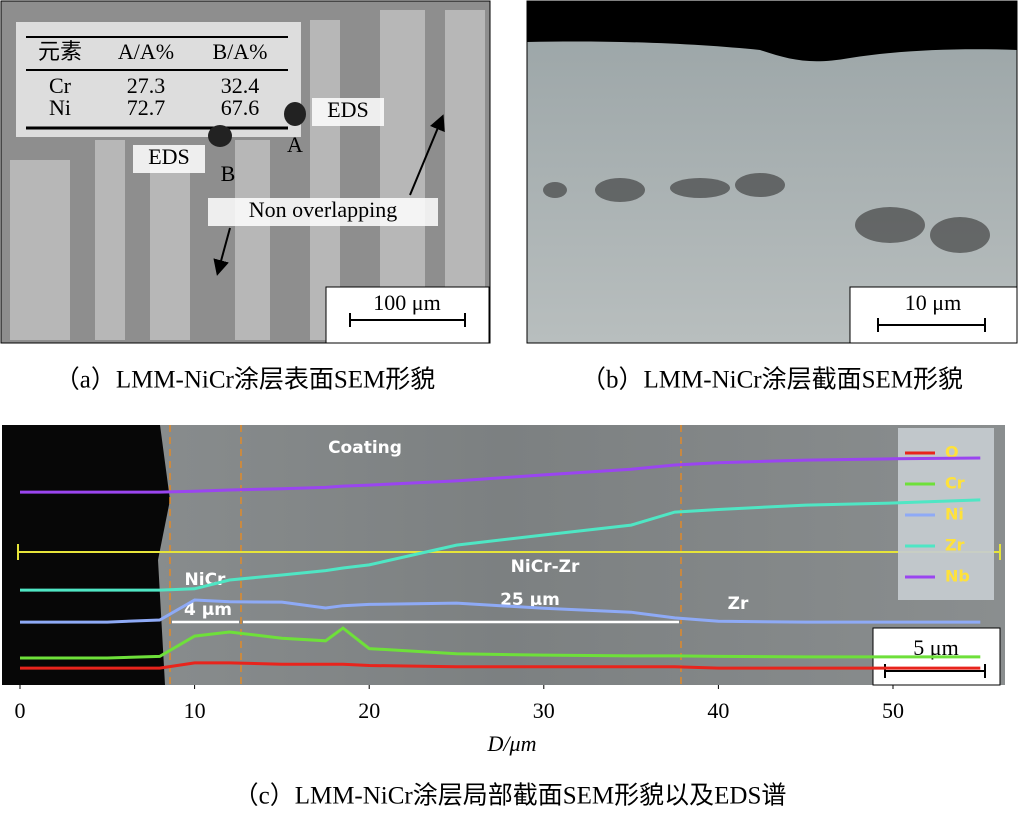 This screenshot has height=818, width=1019. I want to click on annotation: 25 μm, so click(530, 600).